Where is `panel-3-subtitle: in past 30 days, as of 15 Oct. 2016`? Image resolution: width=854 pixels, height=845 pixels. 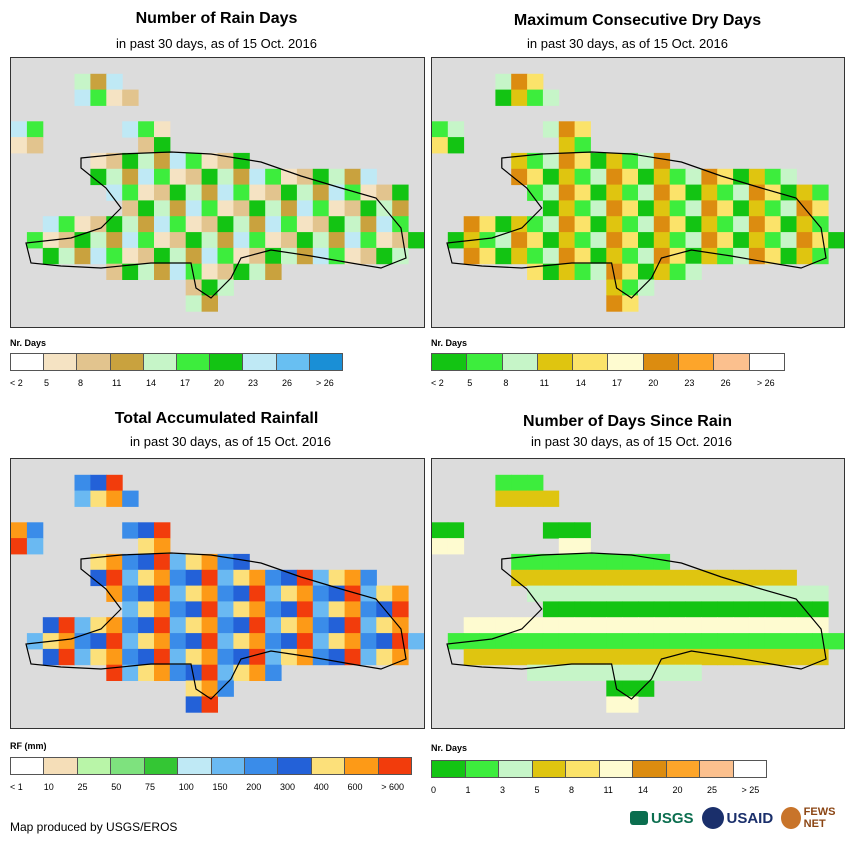 panel-3-subtitle: in past 30 days, as of 15 Oct. 2016 is located at coordinates (230, 441).